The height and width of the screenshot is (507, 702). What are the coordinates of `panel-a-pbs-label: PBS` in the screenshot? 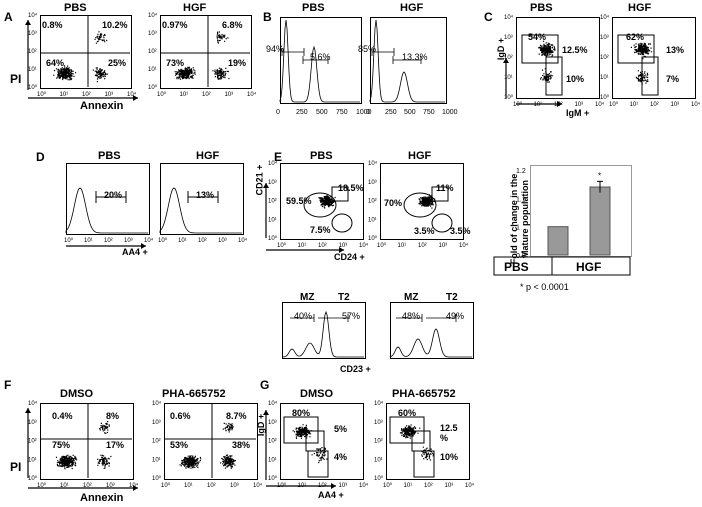 It's located at (75, 8).